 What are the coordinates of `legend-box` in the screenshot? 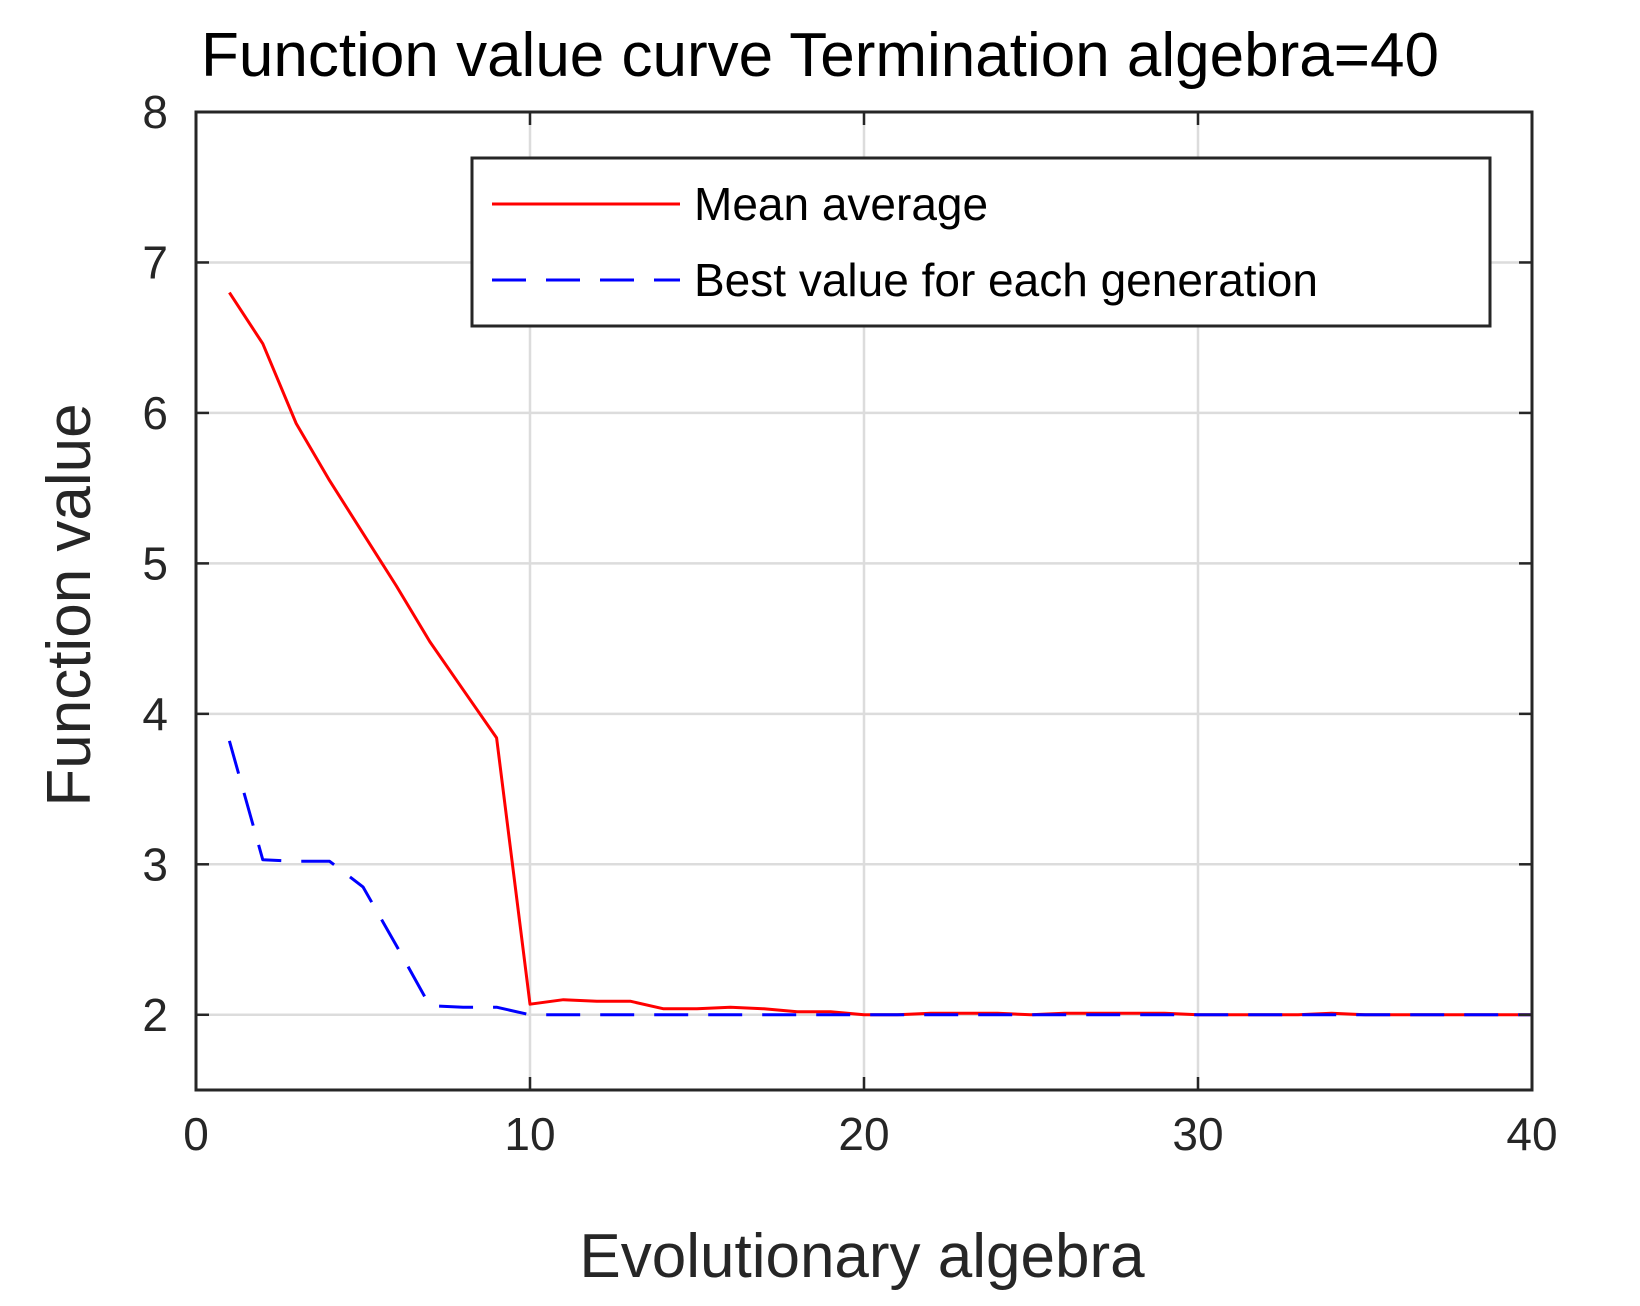 It's located at (981, 242).